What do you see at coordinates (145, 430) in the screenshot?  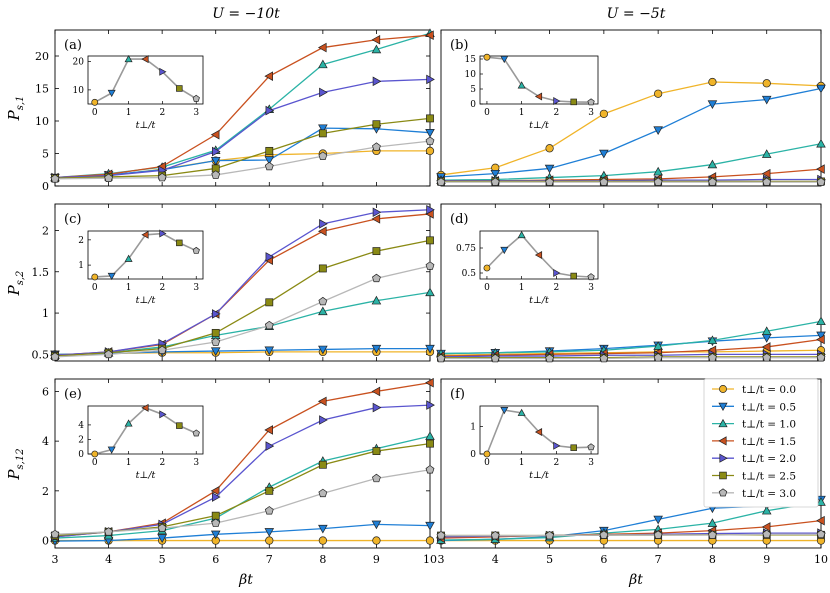 I see `inset-frame` at bounding box center [145, 430].